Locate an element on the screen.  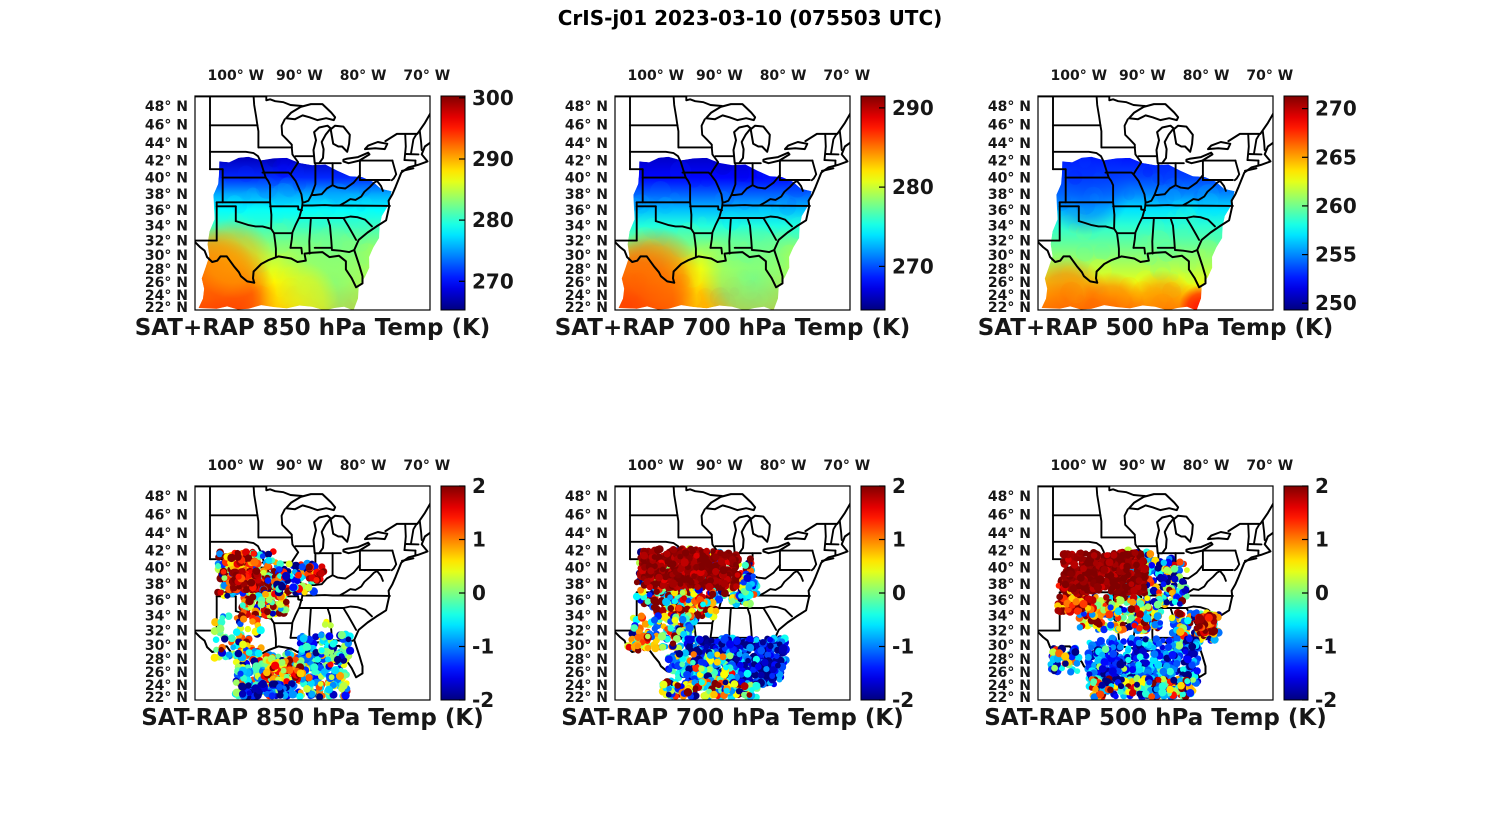
svg-text: 30° N is located at coordinates (166, 646).